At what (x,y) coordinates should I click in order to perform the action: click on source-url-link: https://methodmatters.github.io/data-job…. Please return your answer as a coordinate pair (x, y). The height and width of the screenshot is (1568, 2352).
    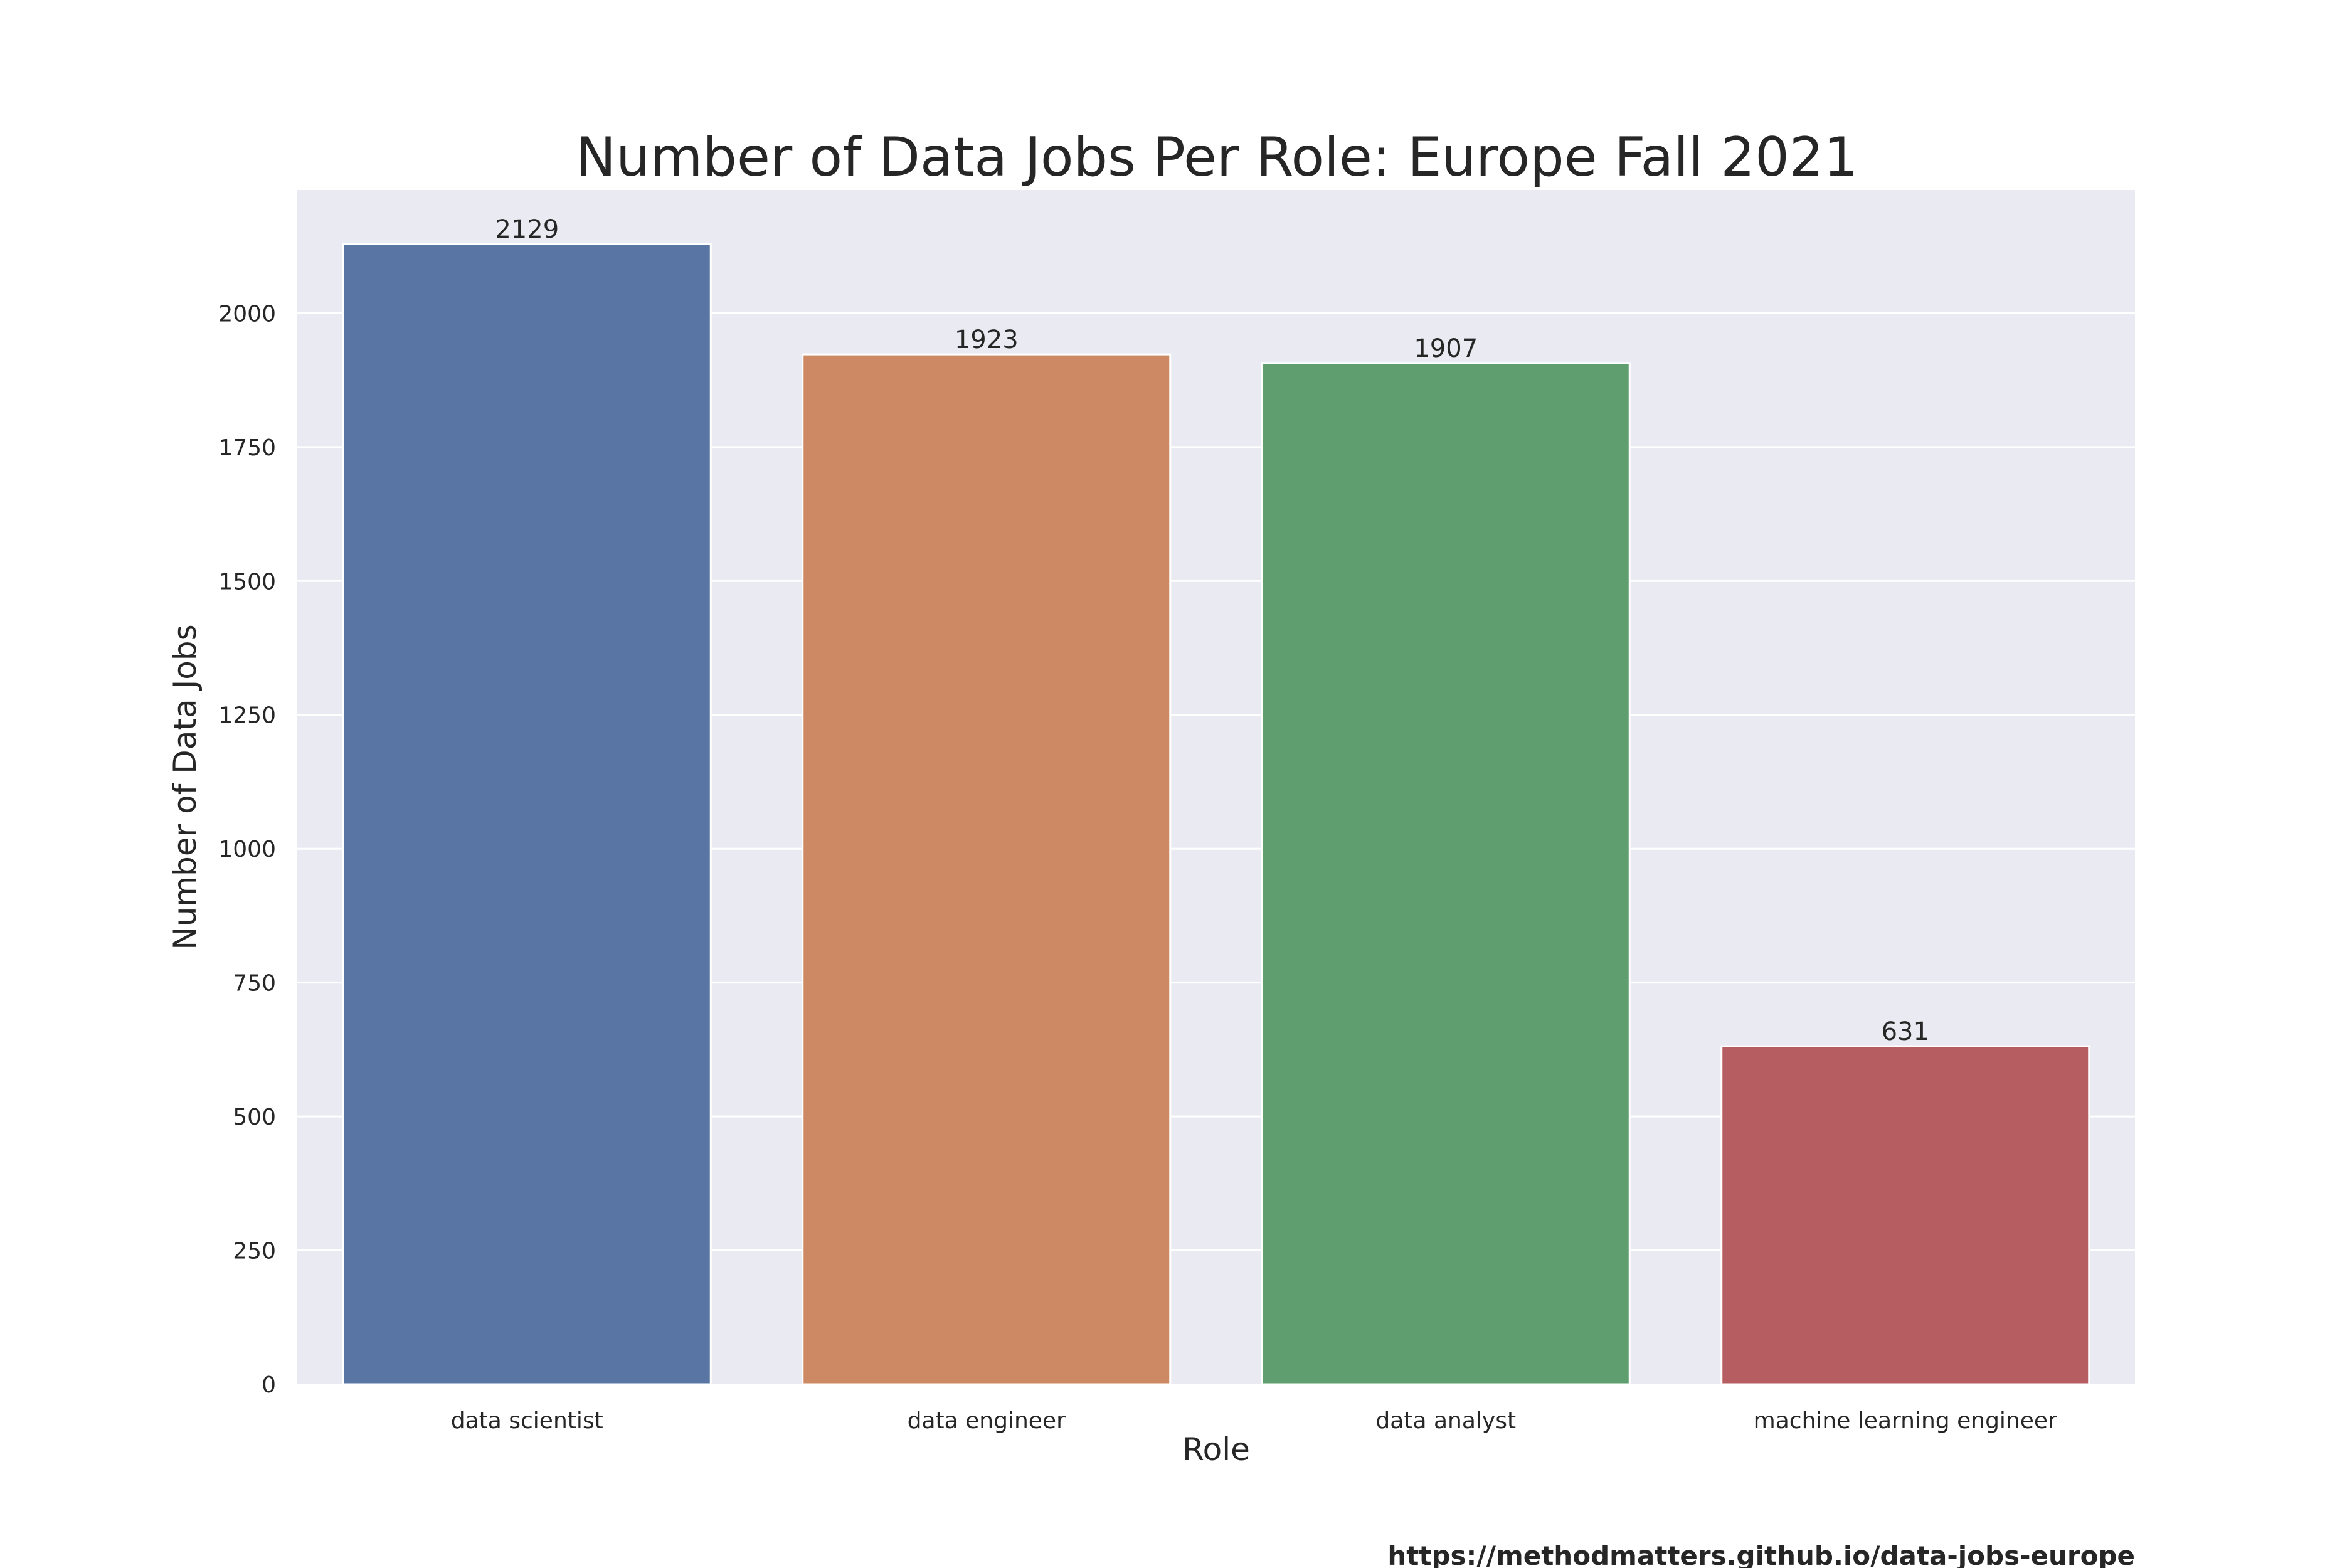
    Looking at the image, I should click on (1761, 1554).